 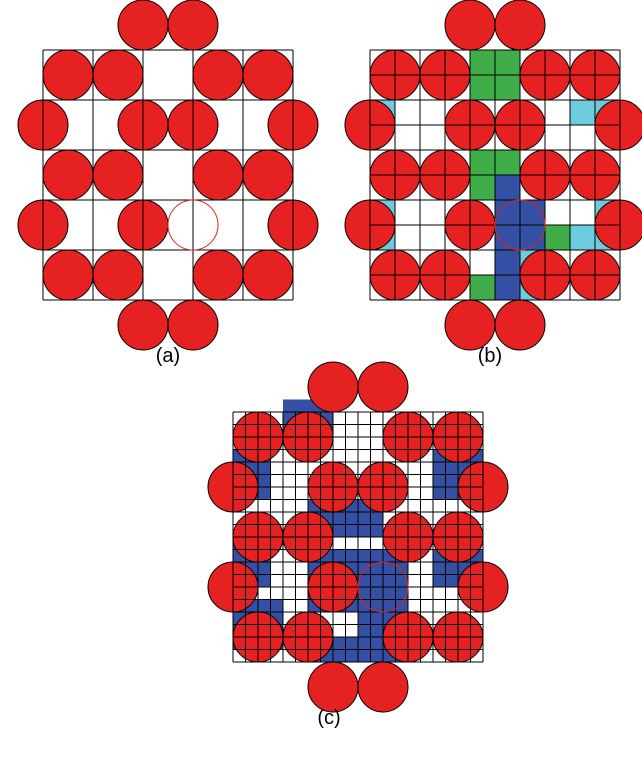 I want to click on caption-b: (b), so click(x=490, y=356).